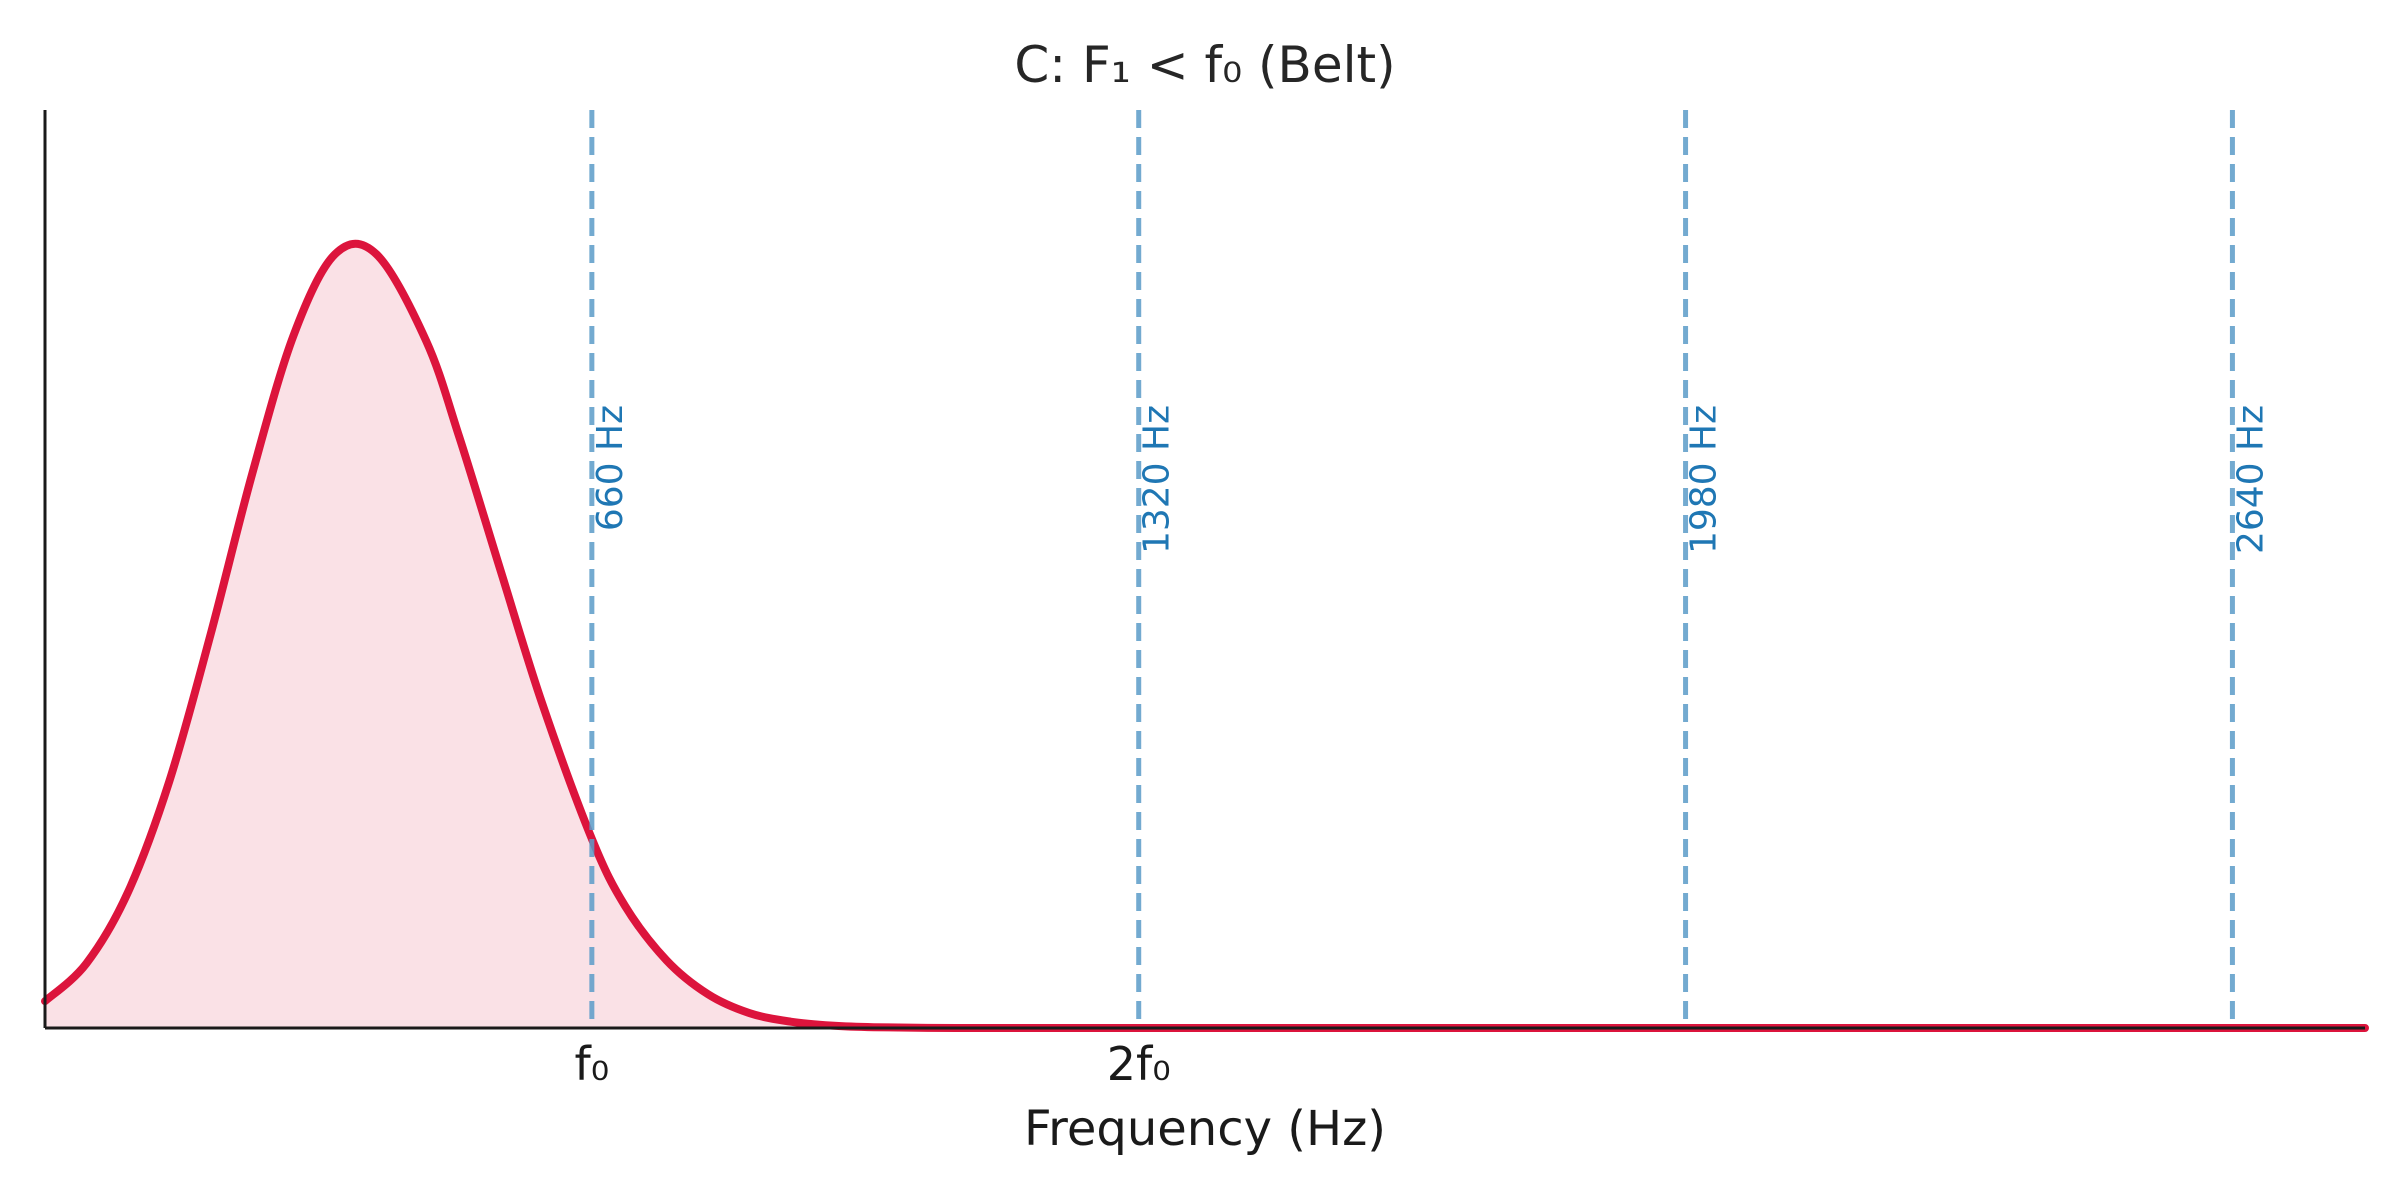 The height and width of the screenshot is (1204, 2400). What do you see at coordinates (592, 1064) in the screenshot?
I see `x-tick-label: f₀` at bounding box center [592, 1064].